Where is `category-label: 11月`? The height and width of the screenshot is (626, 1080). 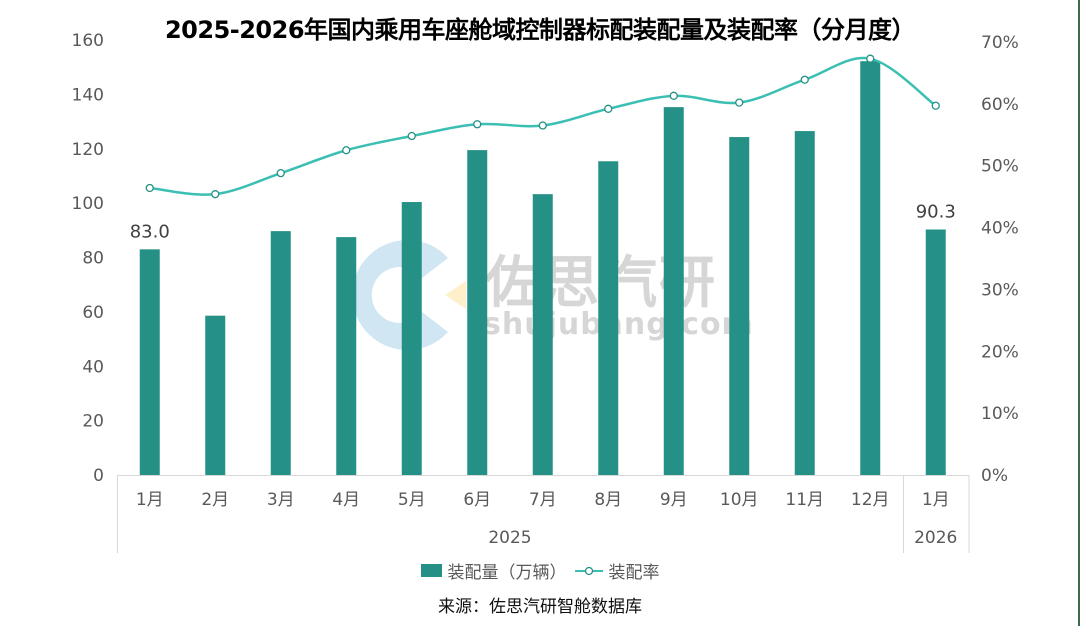 category-label: 11月 is located at coordinates (804, 500).